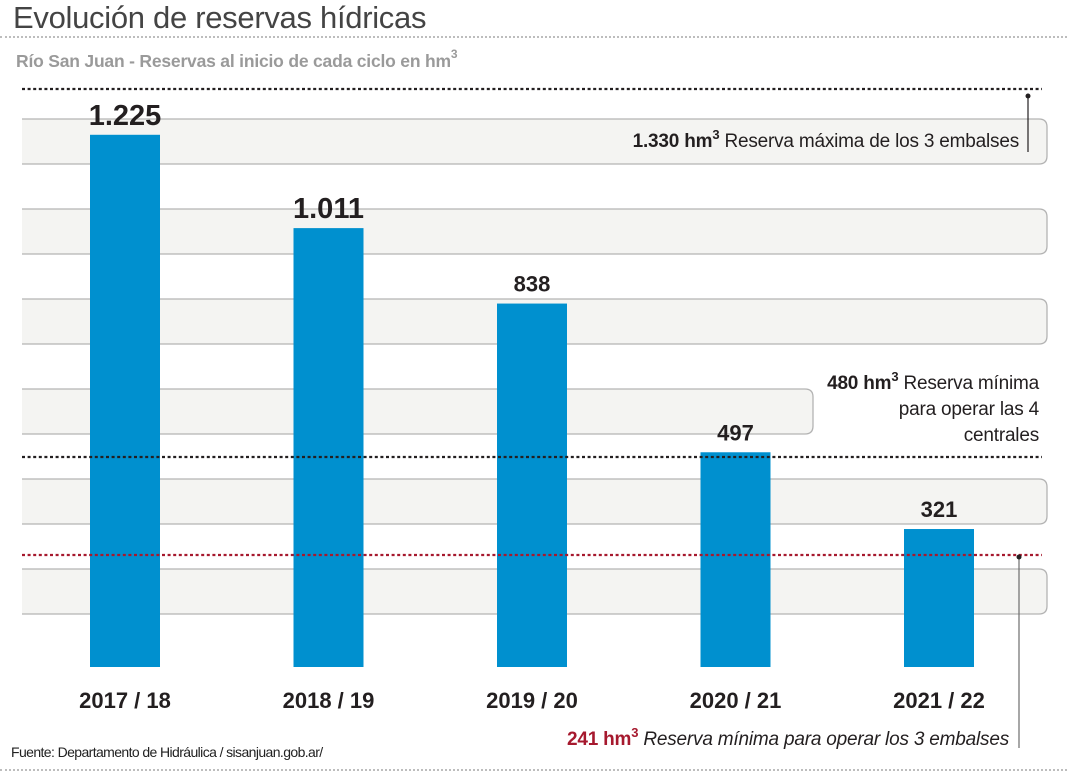 Image resolution: width=1067 pixels, height=772 pixels. I want to click on value-label: 838, so click(532, 284).